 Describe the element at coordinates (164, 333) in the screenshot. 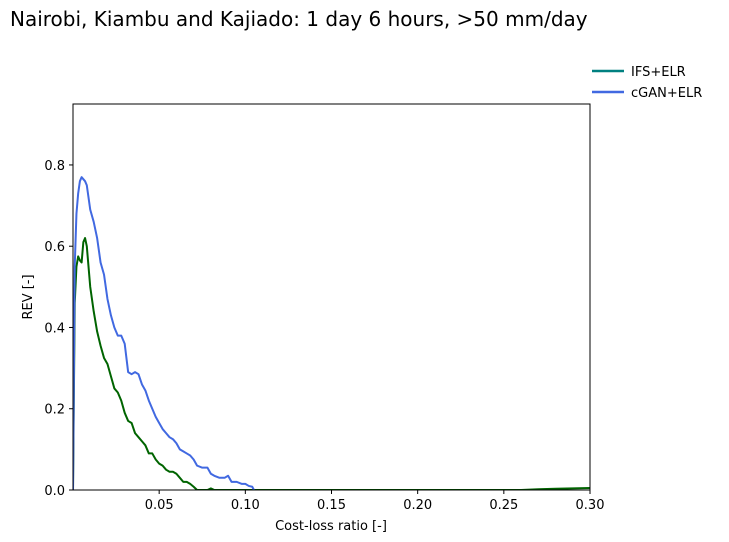

I see `series-line-cgan-elr` at that location.